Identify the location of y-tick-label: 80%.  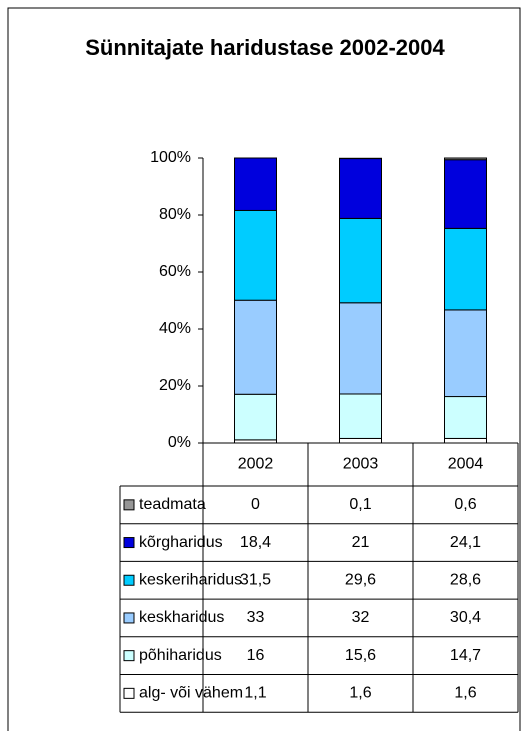
(175, 214).